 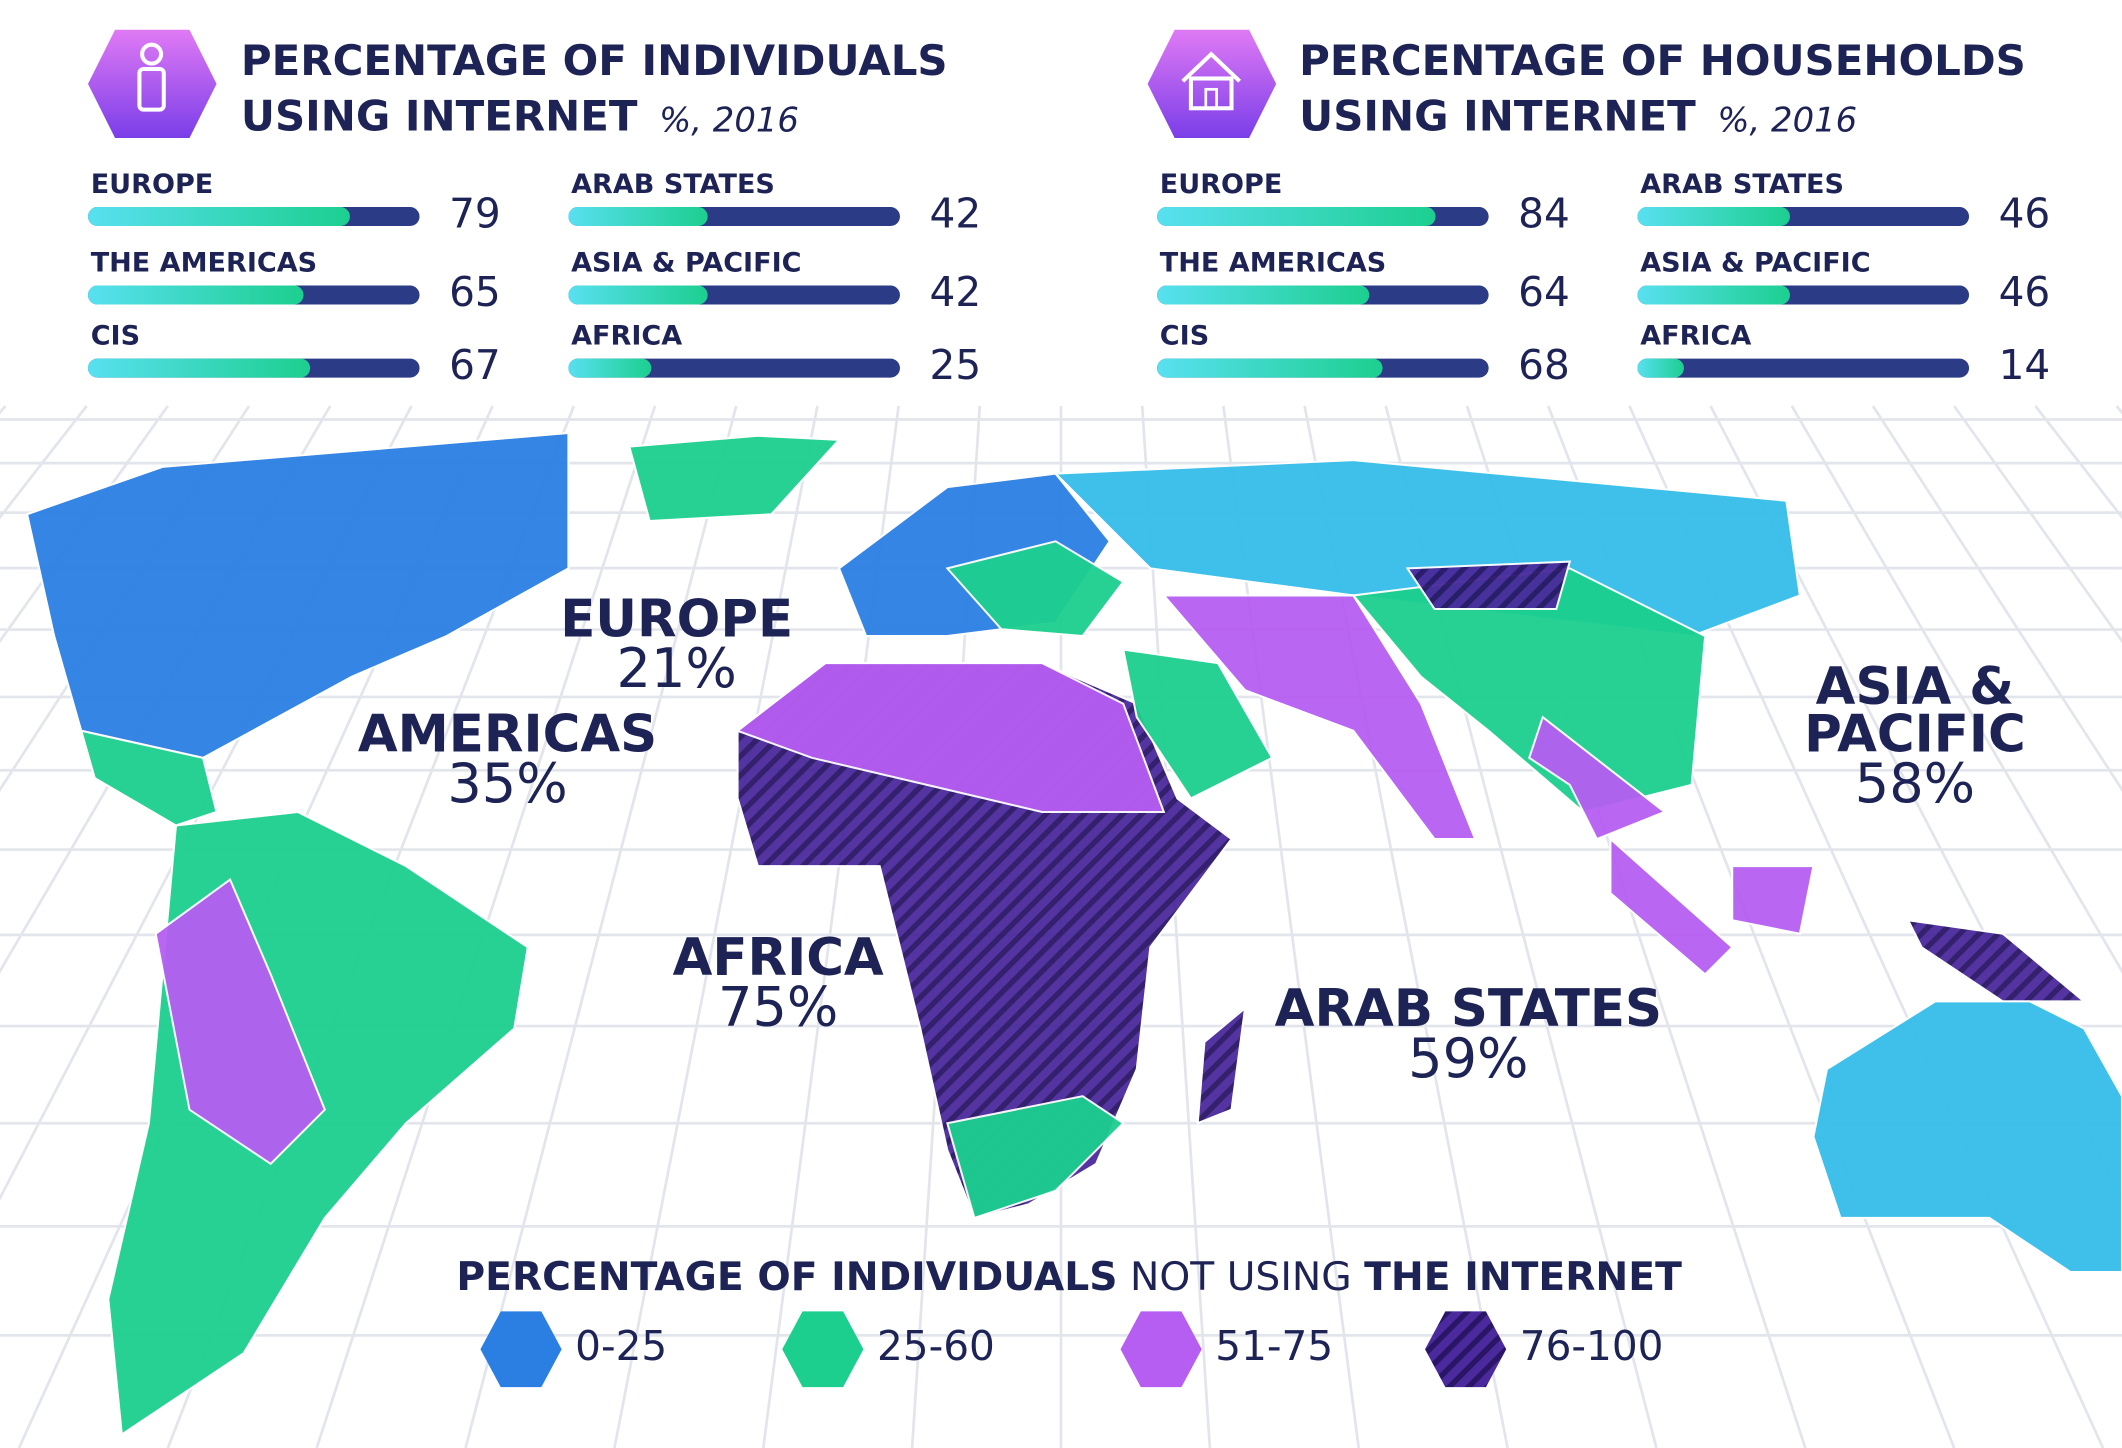 I want to click on legend-title-part: PERCENTAGE OF INDIVIDUALS, so click(x=786, y=1276).